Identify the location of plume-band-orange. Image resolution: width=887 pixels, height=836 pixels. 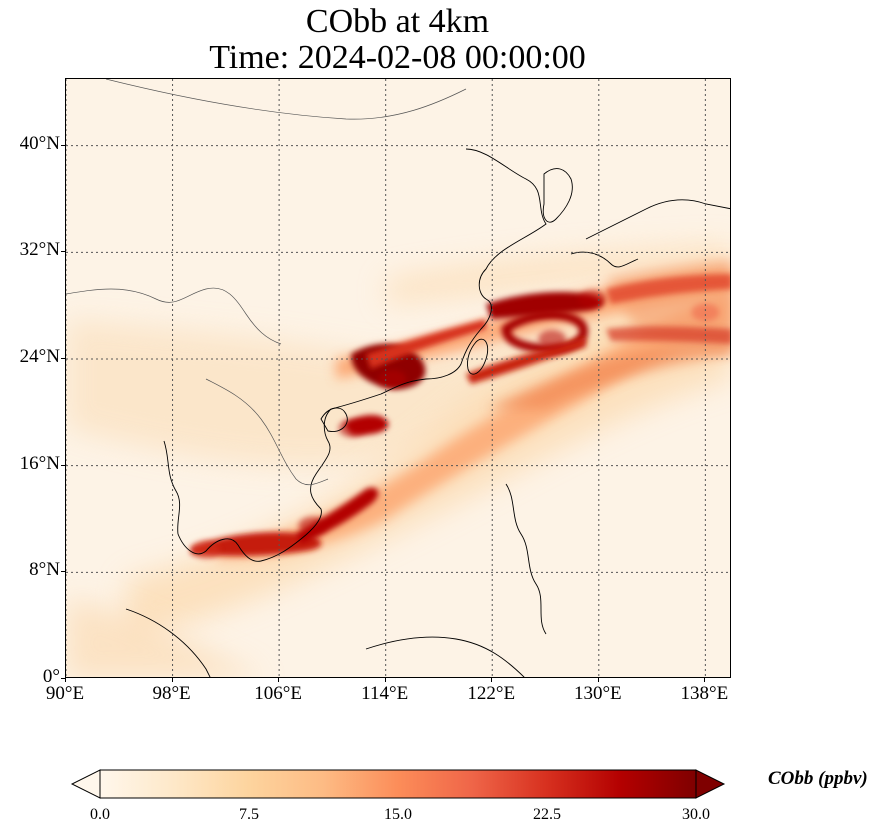
(608, 370).